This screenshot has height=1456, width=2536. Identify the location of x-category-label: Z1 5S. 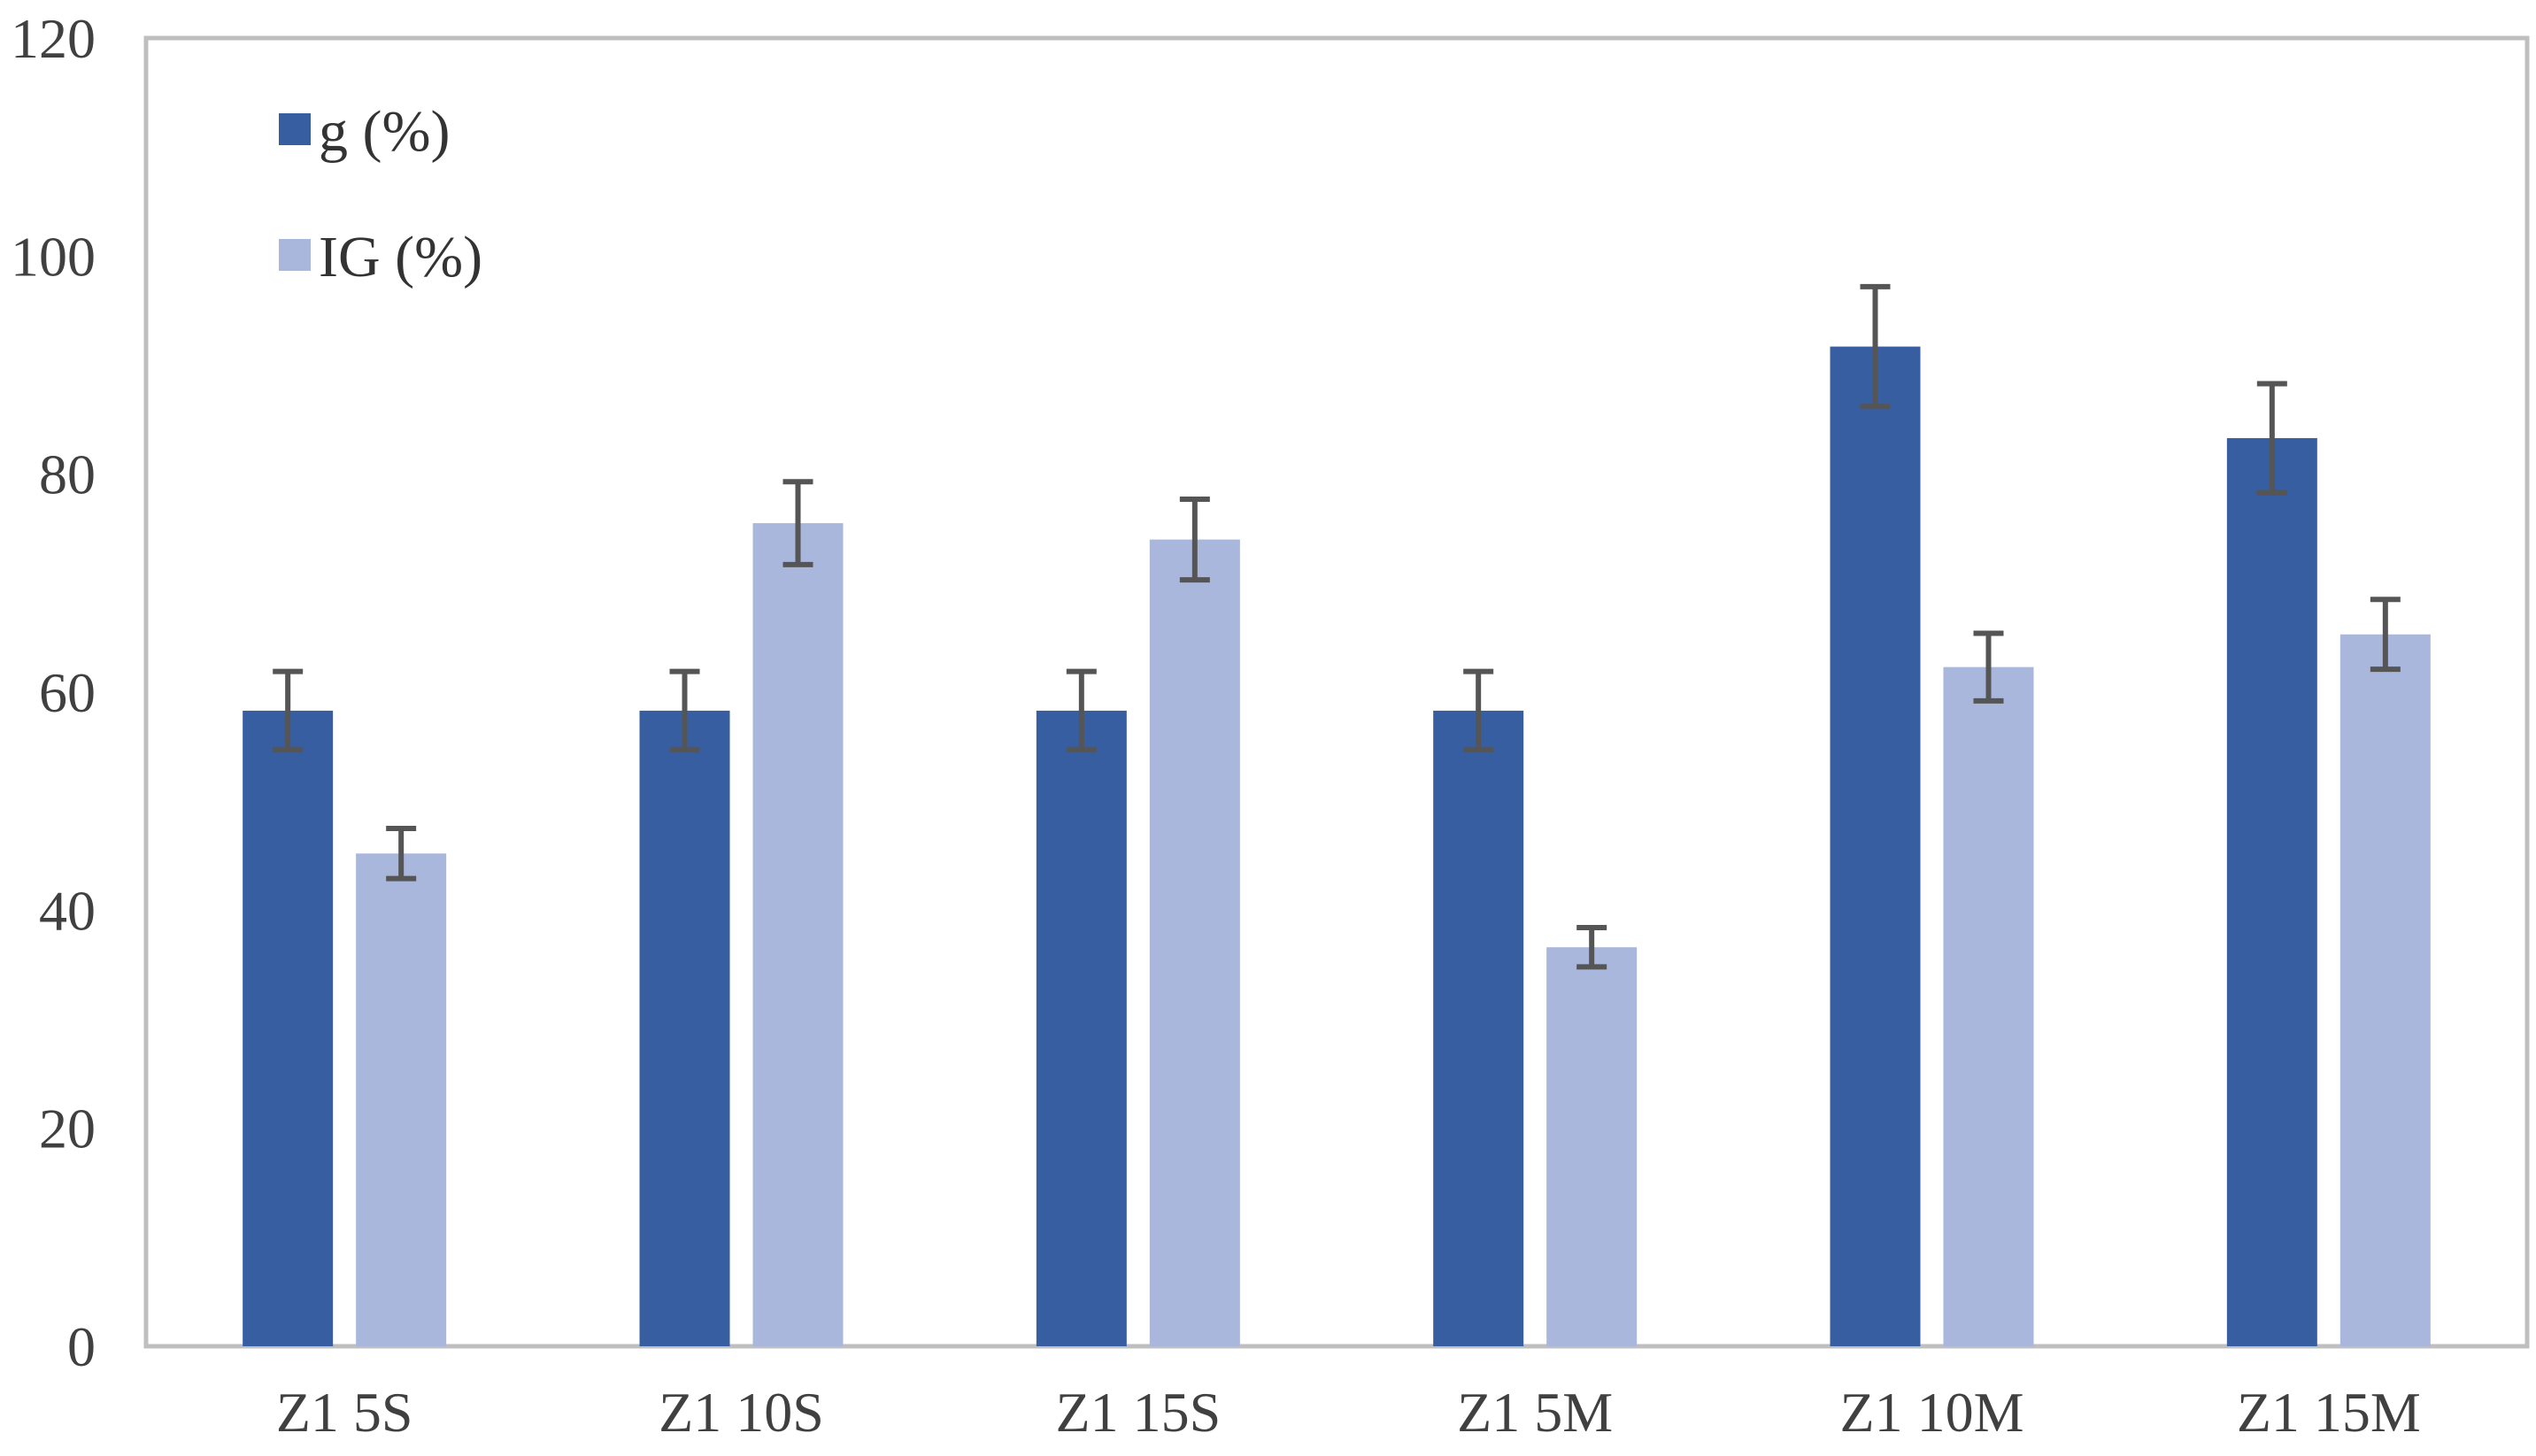
(344, 1412).